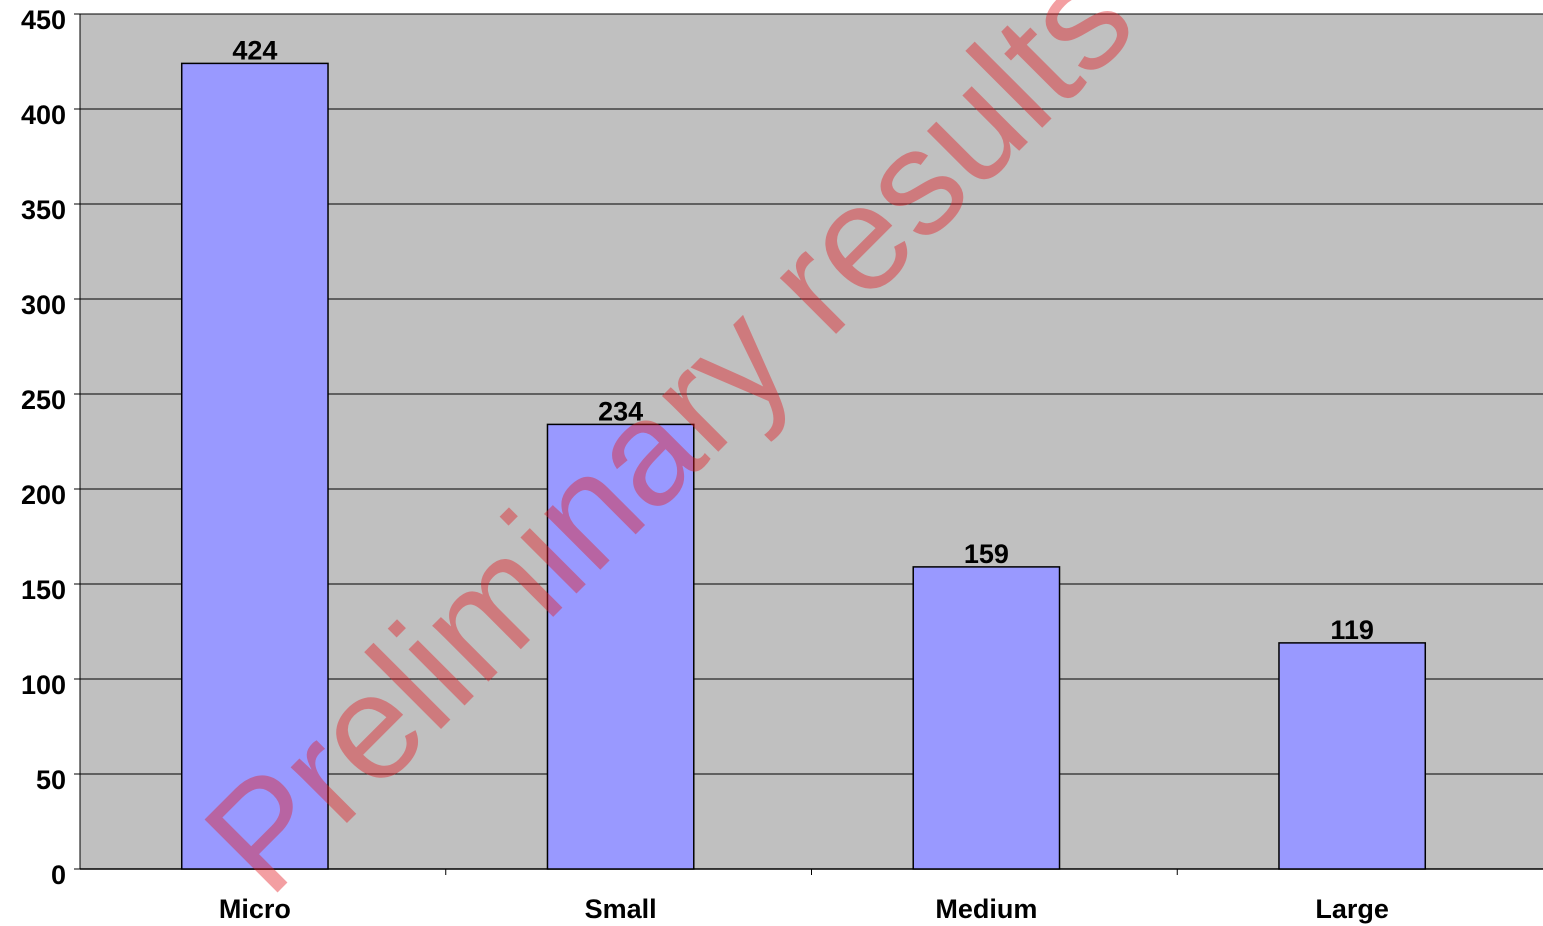 The width and height of the screenshot is (1543, 926). Describe the element at coordinates (43, 210) in the screenshot. I see `y-tick-label: 350` at that location.